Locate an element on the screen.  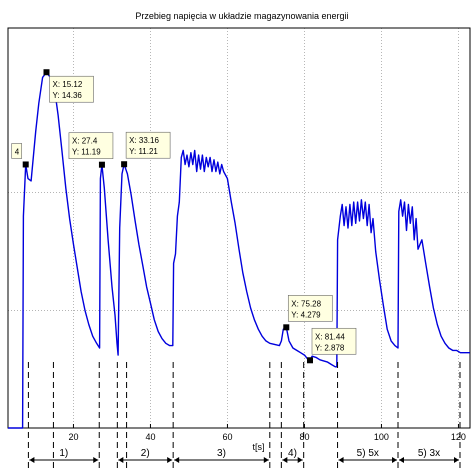
datatip-text: Y: 2.878 is located at coordinates (330, 347).